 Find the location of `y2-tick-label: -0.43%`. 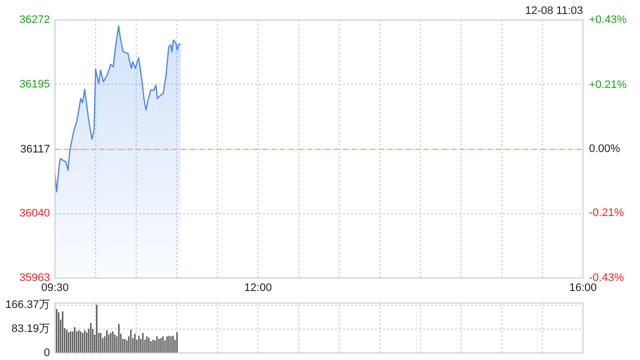

y2-tick-label: -0.43% is located at coordinates (606, 278).